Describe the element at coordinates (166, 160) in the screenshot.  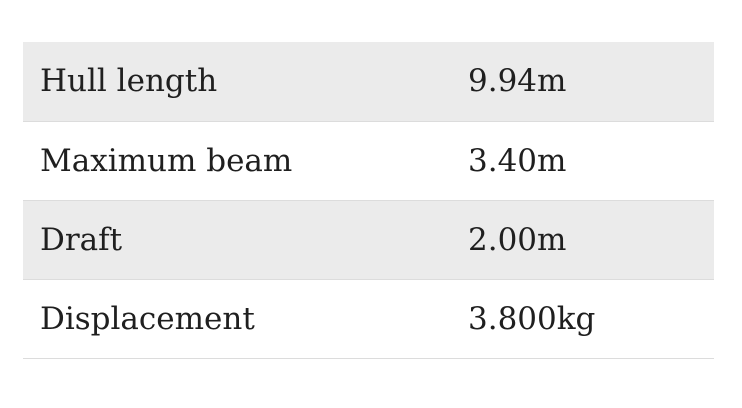
I see `spec-label-maximum-beam: Maximum beam` at that location.